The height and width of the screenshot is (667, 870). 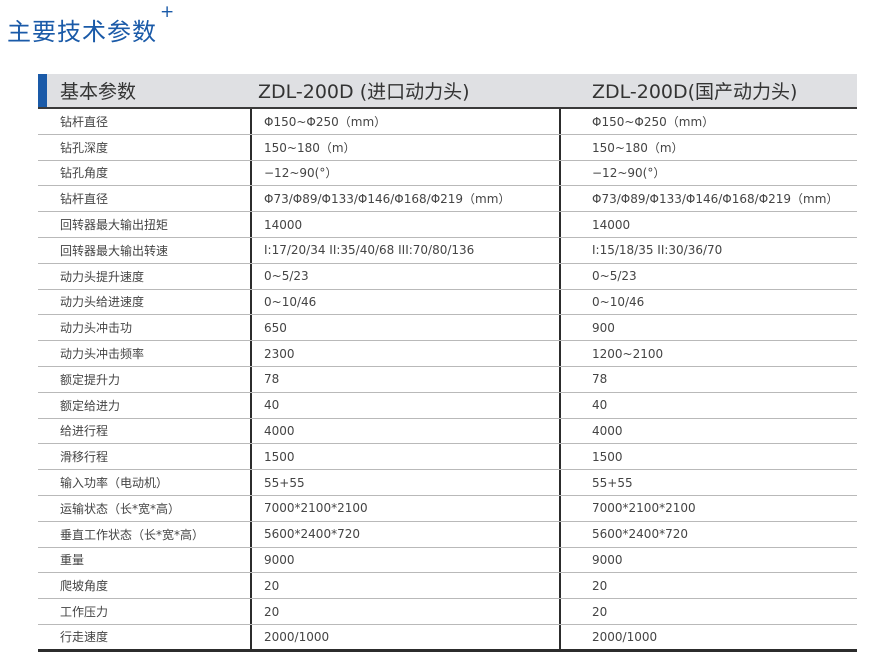 I want to click on table-row: 回转器最大输出扭矩 14000 14000, so click(x=447, y=225).